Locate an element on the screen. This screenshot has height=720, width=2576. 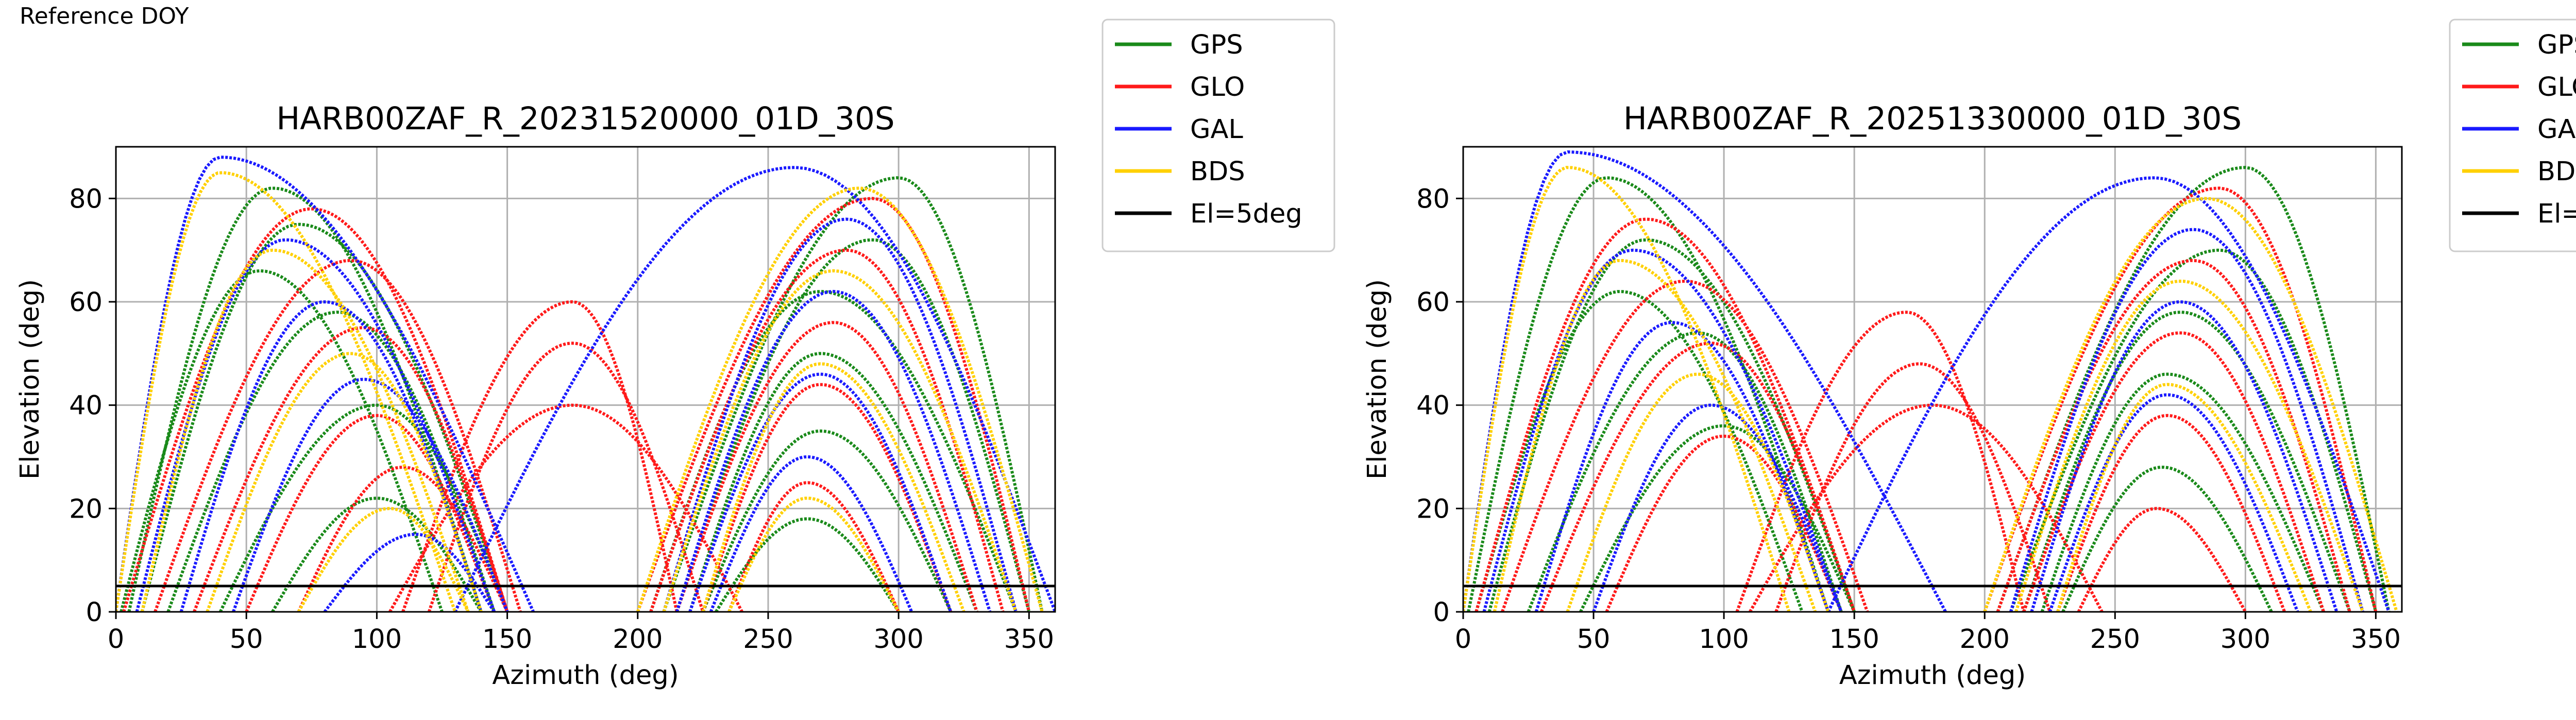
y-tick-label: 20 is located at coordinates (1433, 509).